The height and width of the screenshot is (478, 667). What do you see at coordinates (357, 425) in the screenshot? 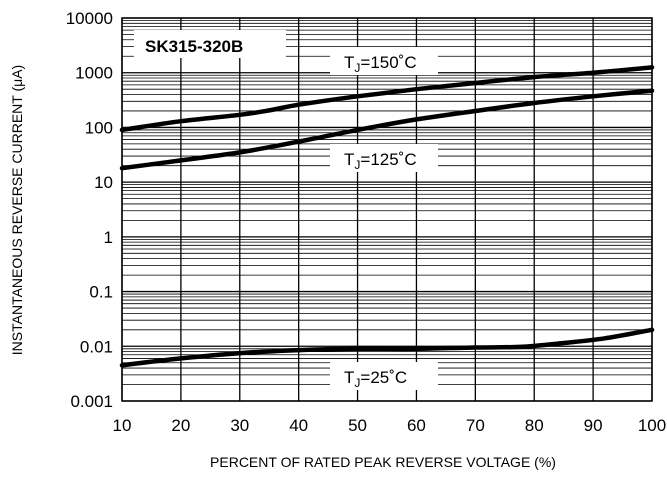
I see `x-tick-label: 50` at bounding box center [357, 425].